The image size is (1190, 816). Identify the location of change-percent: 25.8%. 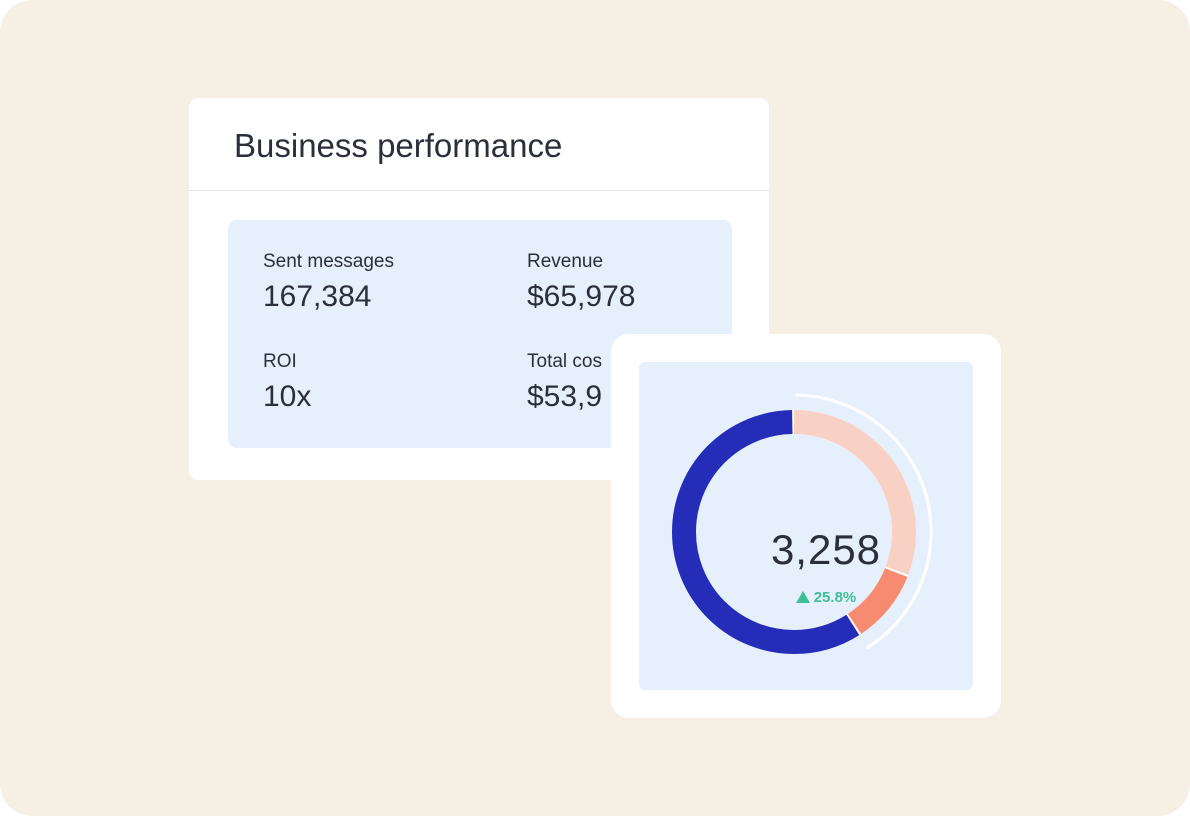
(835, 598).